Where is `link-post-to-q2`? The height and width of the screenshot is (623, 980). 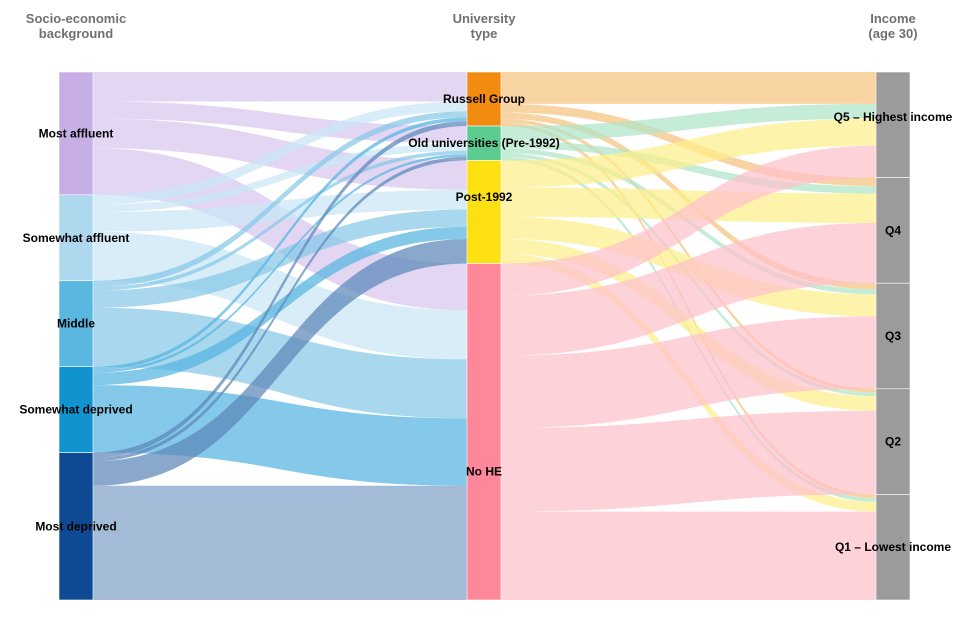 link-post-to-q2 is located at coordinates (688, 324).